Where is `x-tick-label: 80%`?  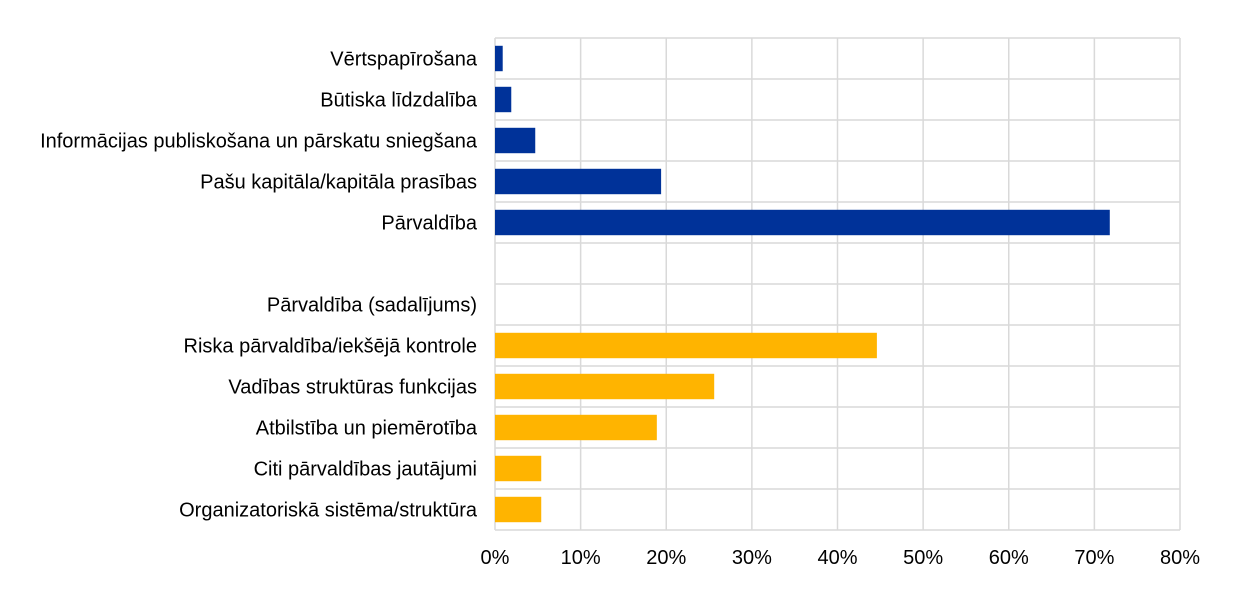 x-tick-label: 80% is located at coordinates (1180, 558).